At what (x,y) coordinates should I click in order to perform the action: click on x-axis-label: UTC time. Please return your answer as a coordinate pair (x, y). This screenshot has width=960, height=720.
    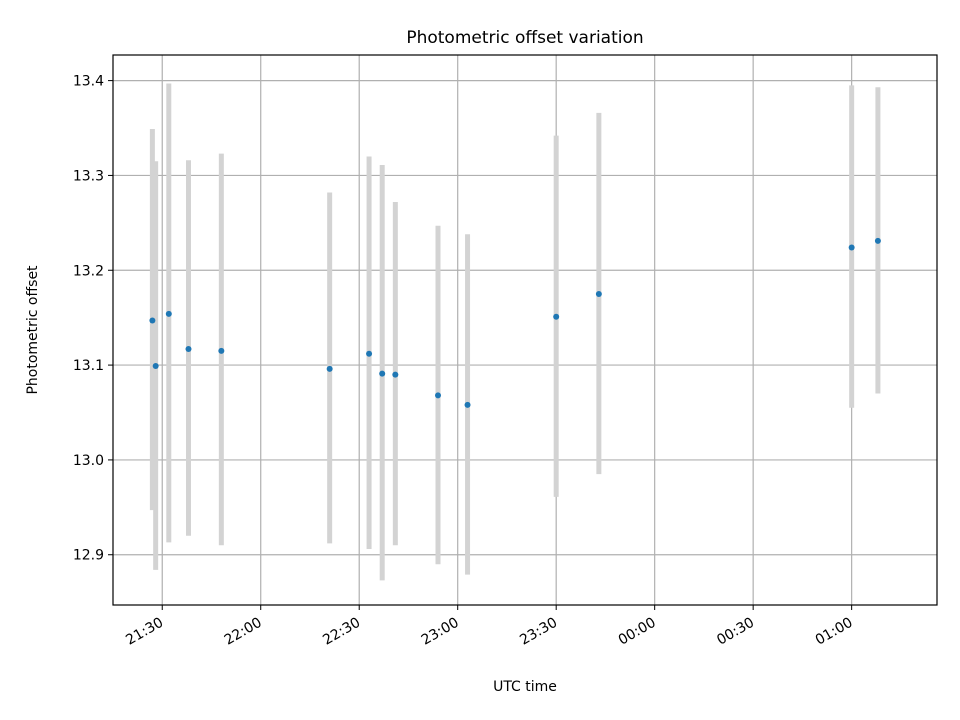
    Looking at the image, I should click on (525, 687).